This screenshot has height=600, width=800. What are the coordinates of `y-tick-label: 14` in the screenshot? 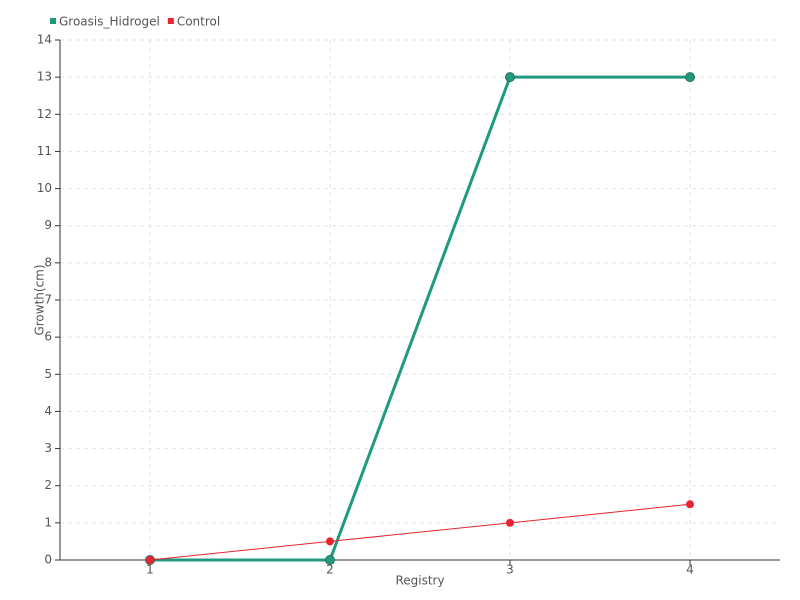 It's located at (44, 40).